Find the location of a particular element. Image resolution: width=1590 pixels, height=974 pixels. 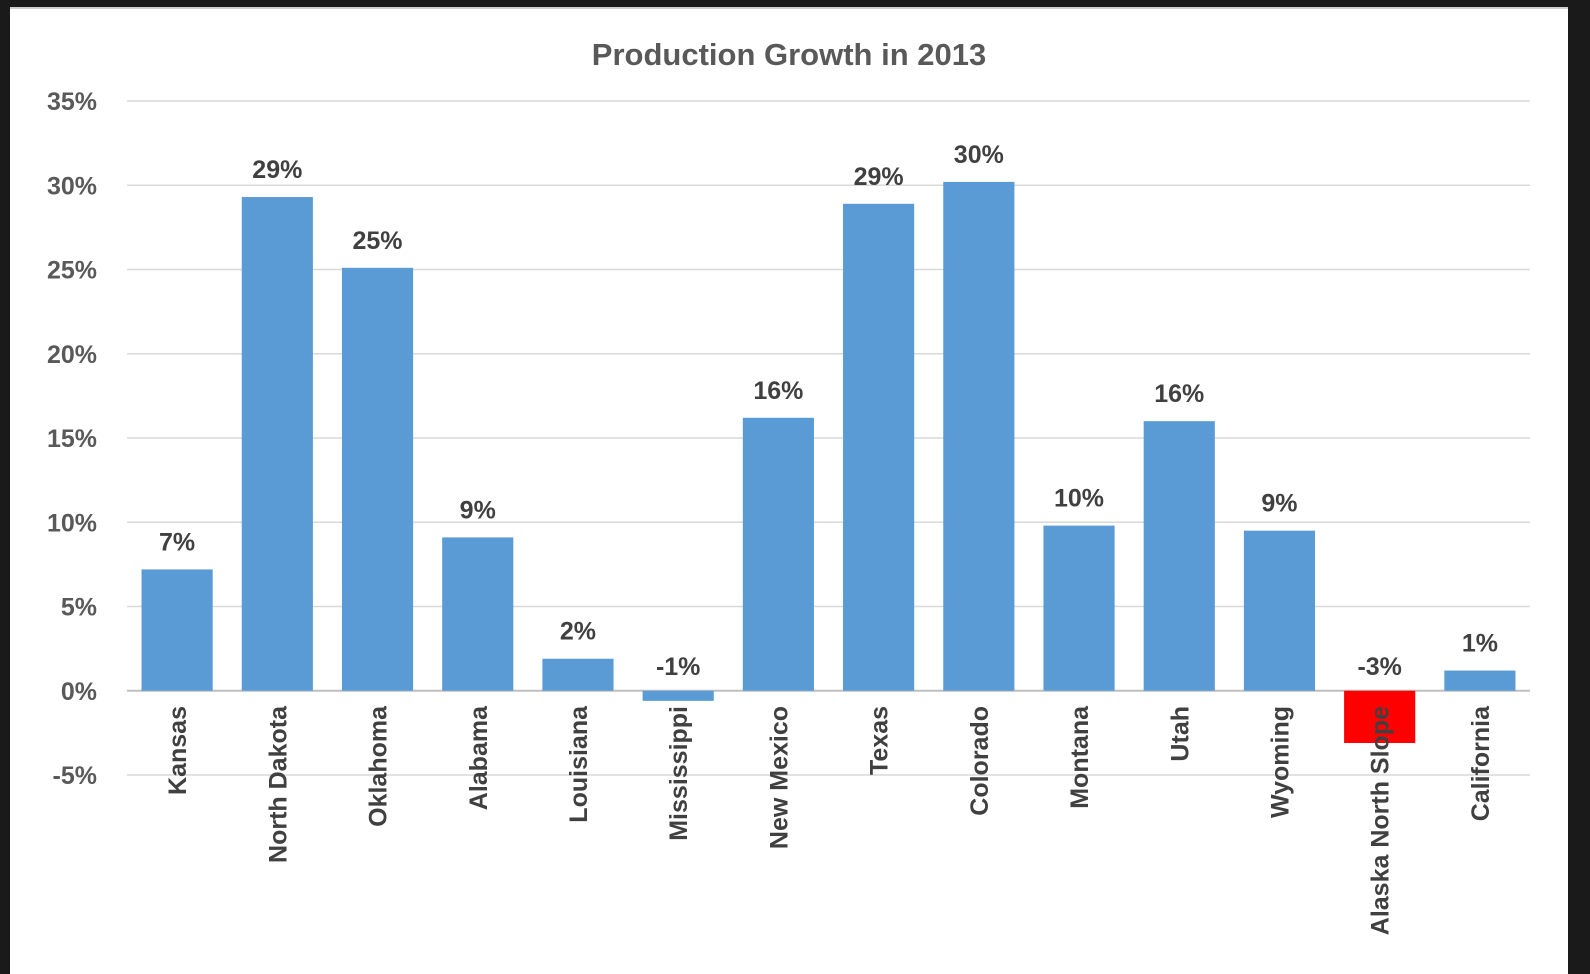

y-tick-label: 0% is located at coordinates (79, 692).